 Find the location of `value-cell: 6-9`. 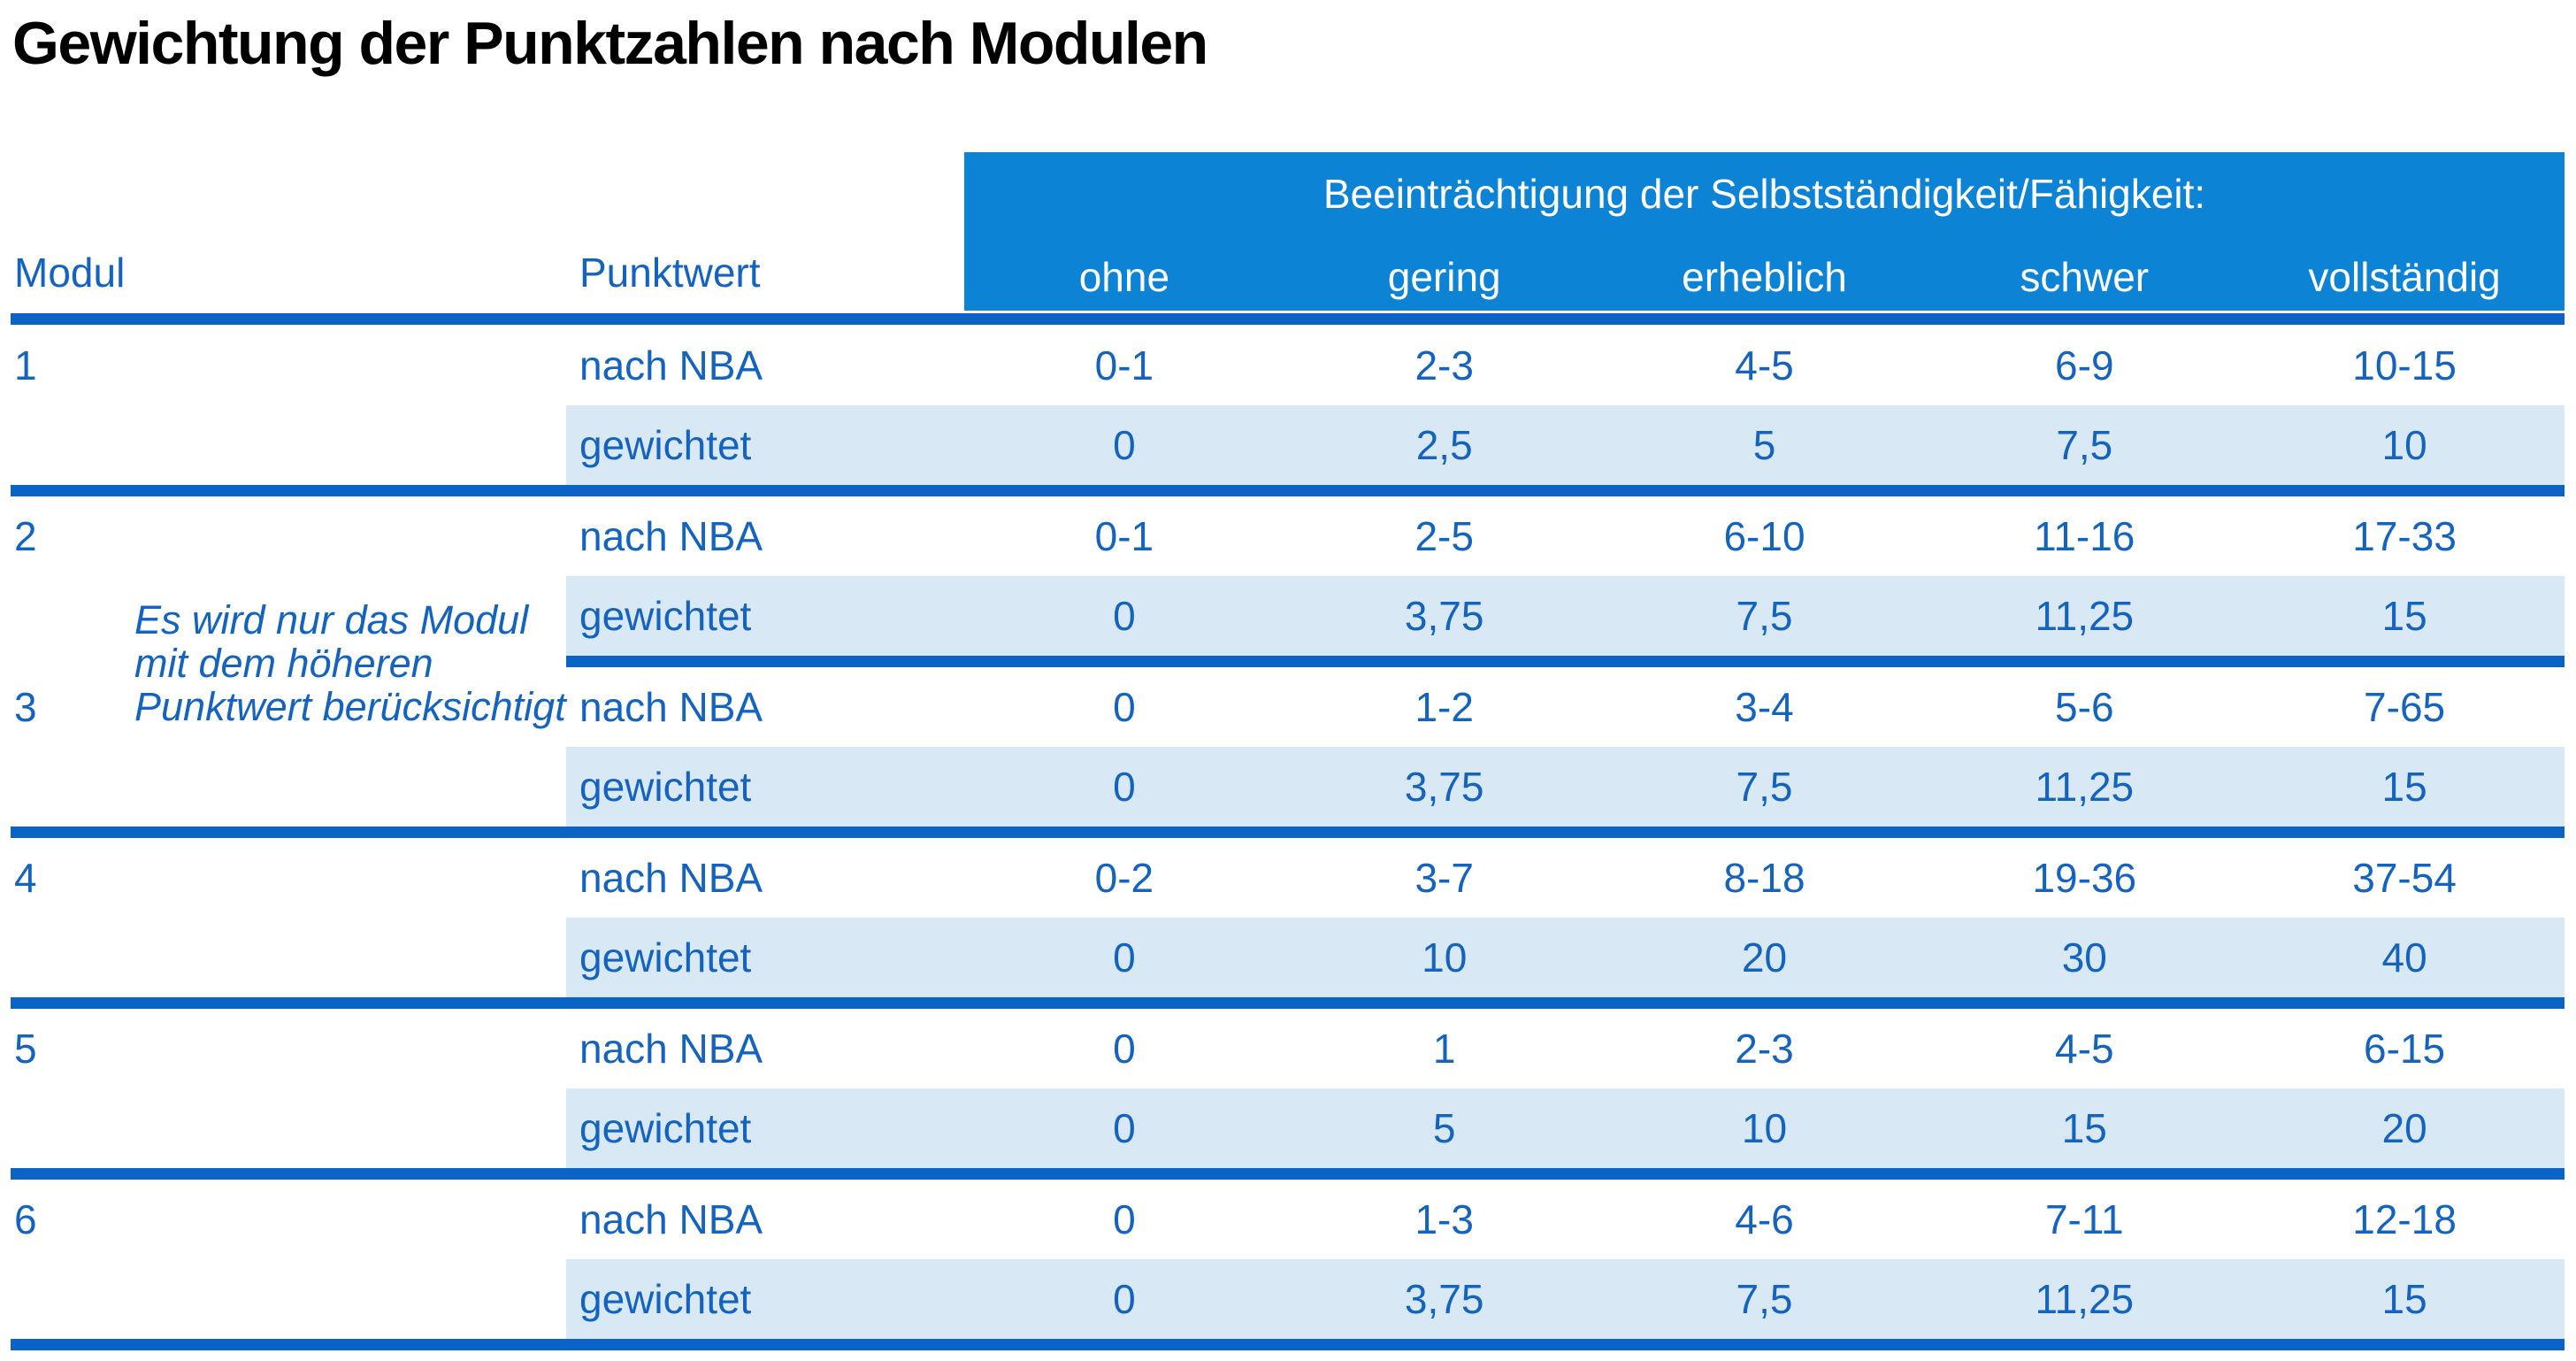

value-cell: 6-9 is located at coordinates (2084, 365).